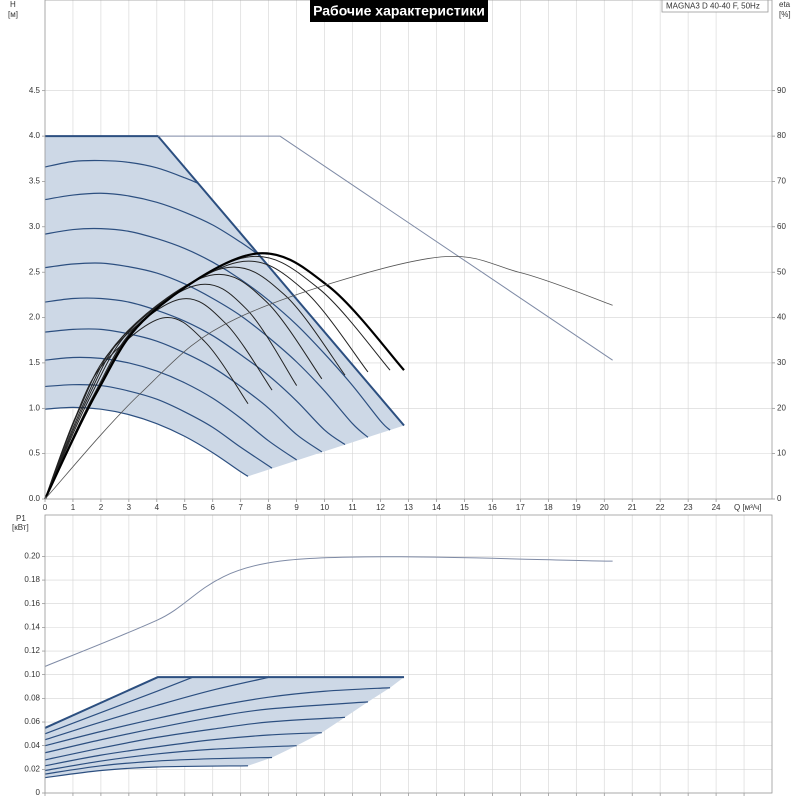  I want to click on x-tick-label: 17, so click(520, 507).